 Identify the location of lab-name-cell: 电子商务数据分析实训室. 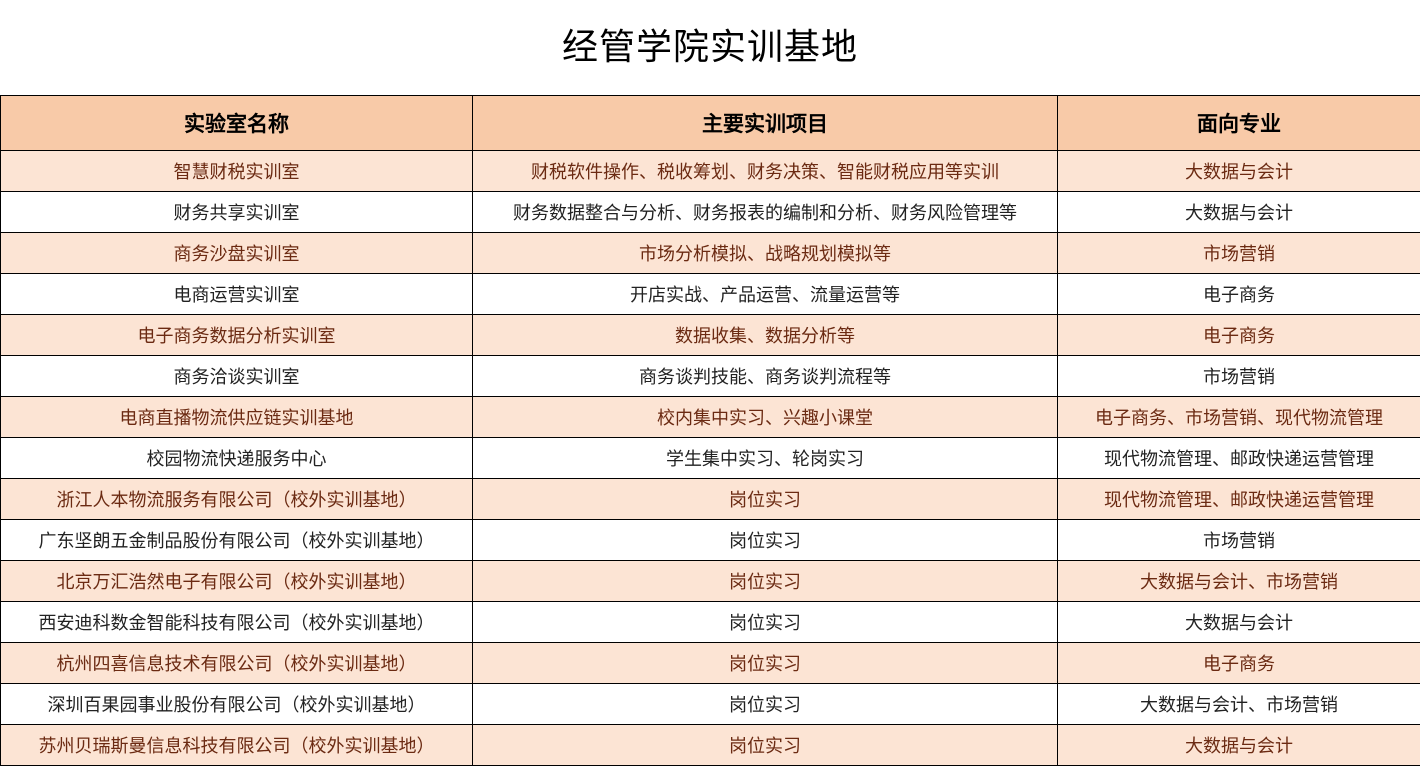
(236, 335).